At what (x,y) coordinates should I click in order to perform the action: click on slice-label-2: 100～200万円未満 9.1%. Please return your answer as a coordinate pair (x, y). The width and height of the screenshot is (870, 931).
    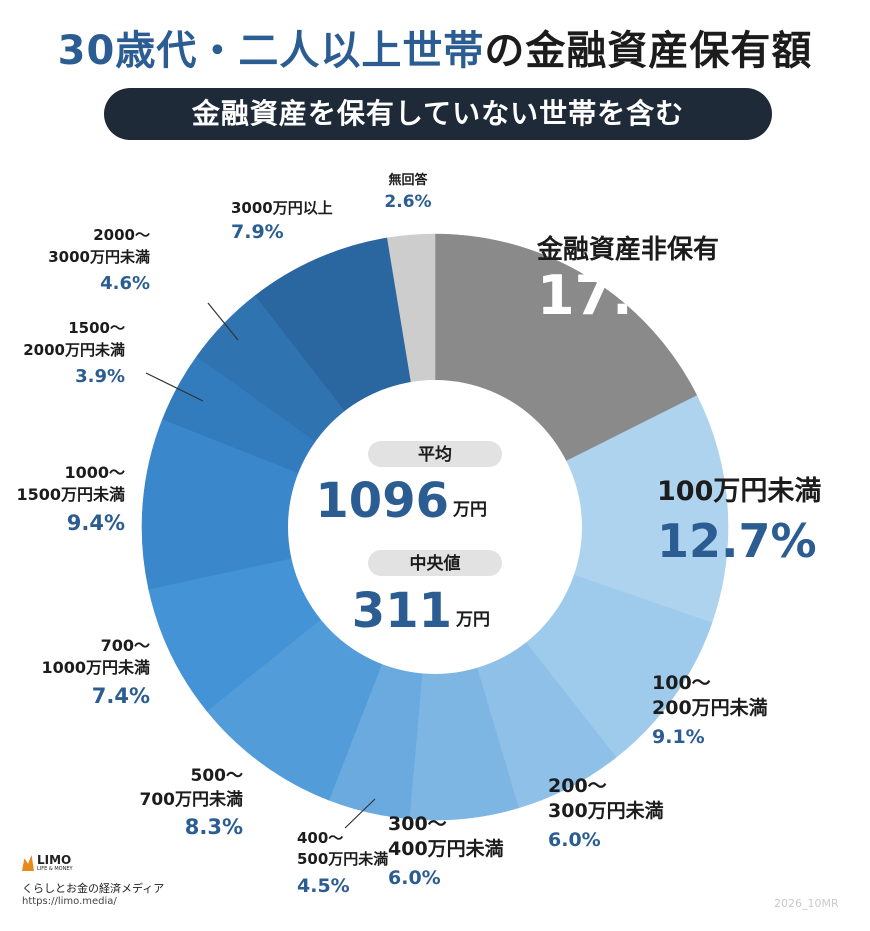
    Looking at the image, I should click on (710, 710).